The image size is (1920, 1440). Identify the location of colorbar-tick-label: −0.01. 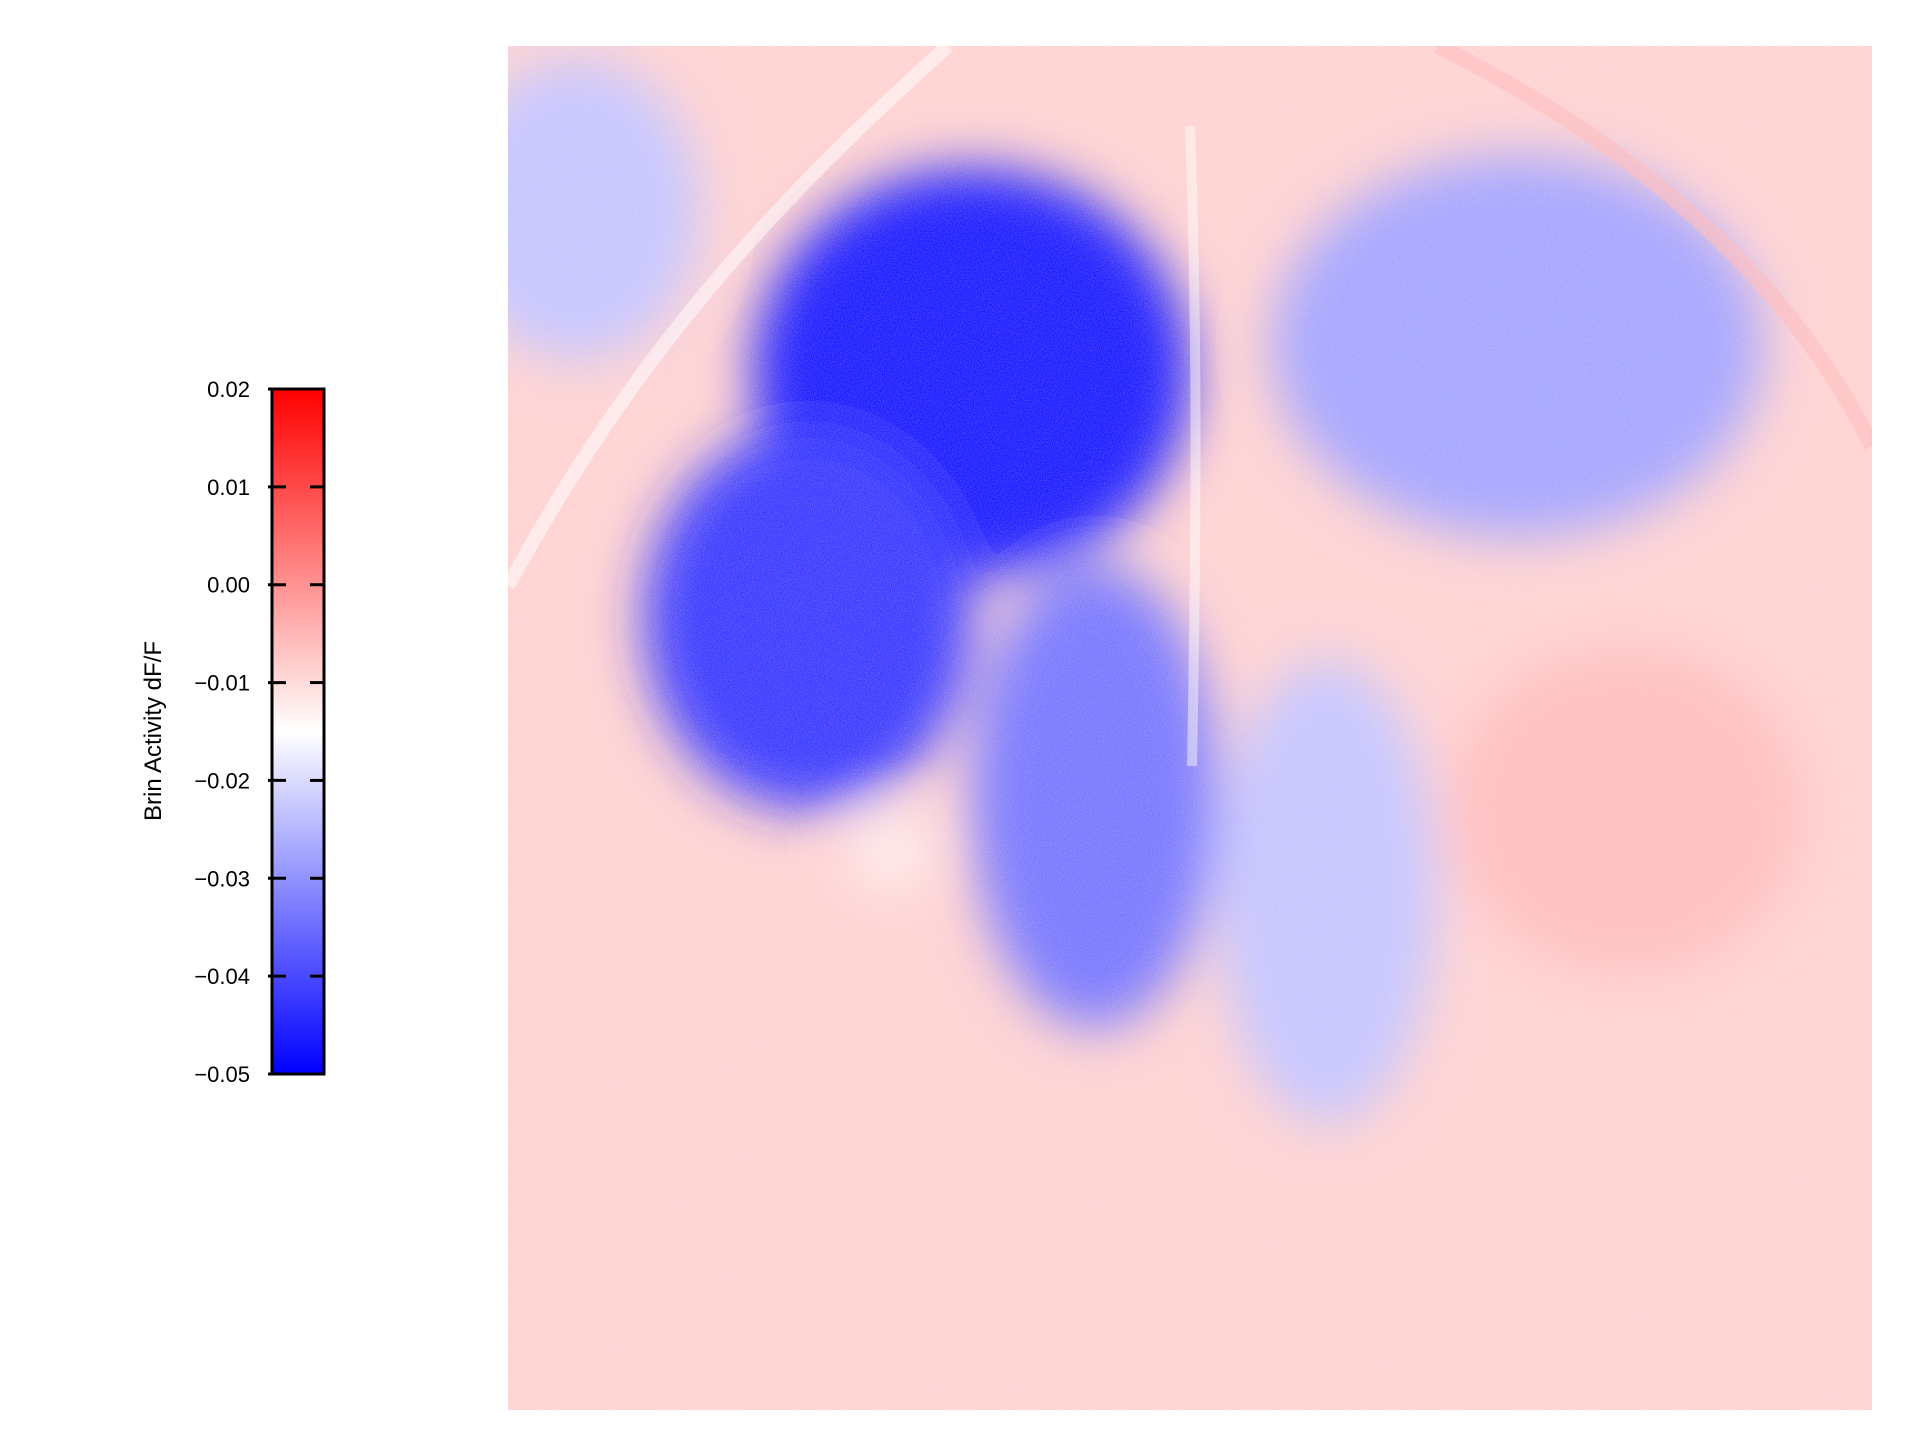
(222, 683).